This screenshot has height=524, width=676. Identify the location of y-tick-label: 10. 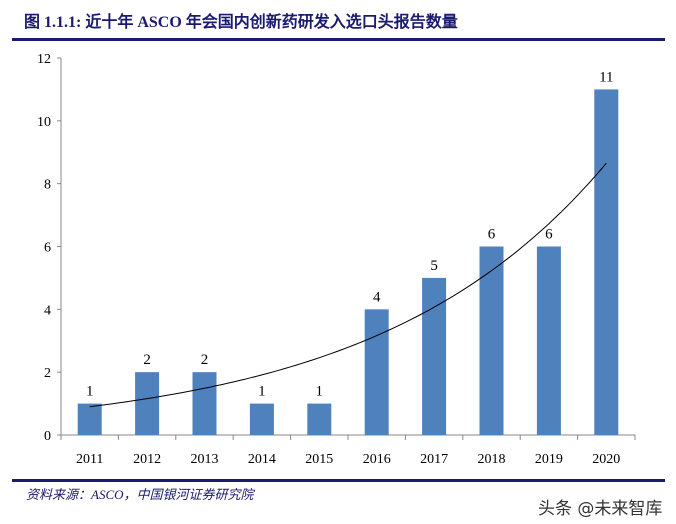
(44, 122).